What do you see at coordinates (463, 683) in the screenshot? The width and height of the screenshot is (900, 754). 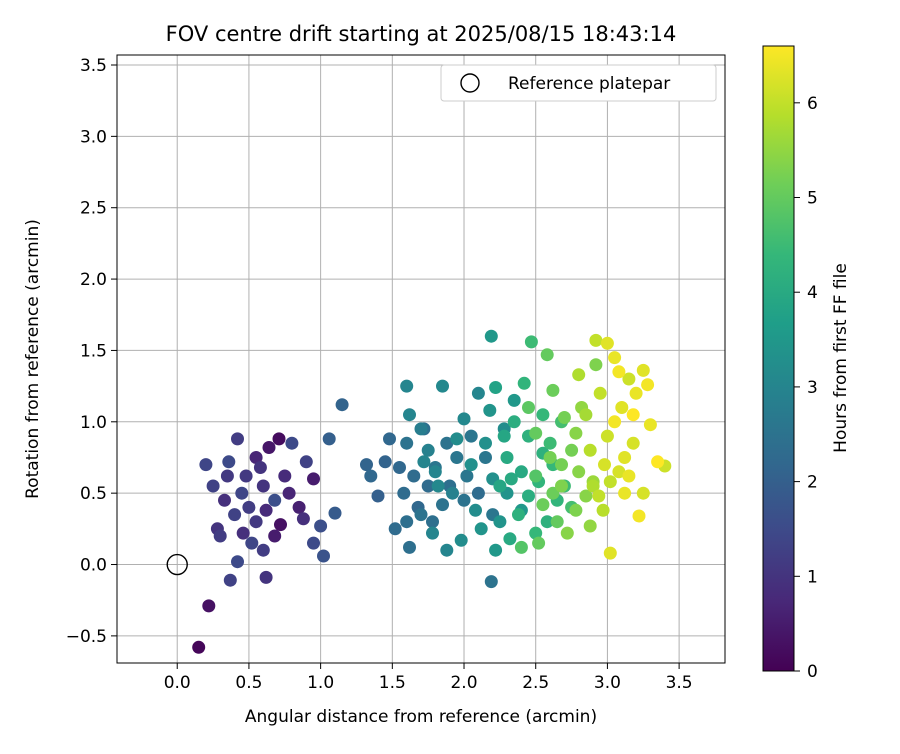 I see `x-tick-label: 2.0` at bounding box center [463, 683].